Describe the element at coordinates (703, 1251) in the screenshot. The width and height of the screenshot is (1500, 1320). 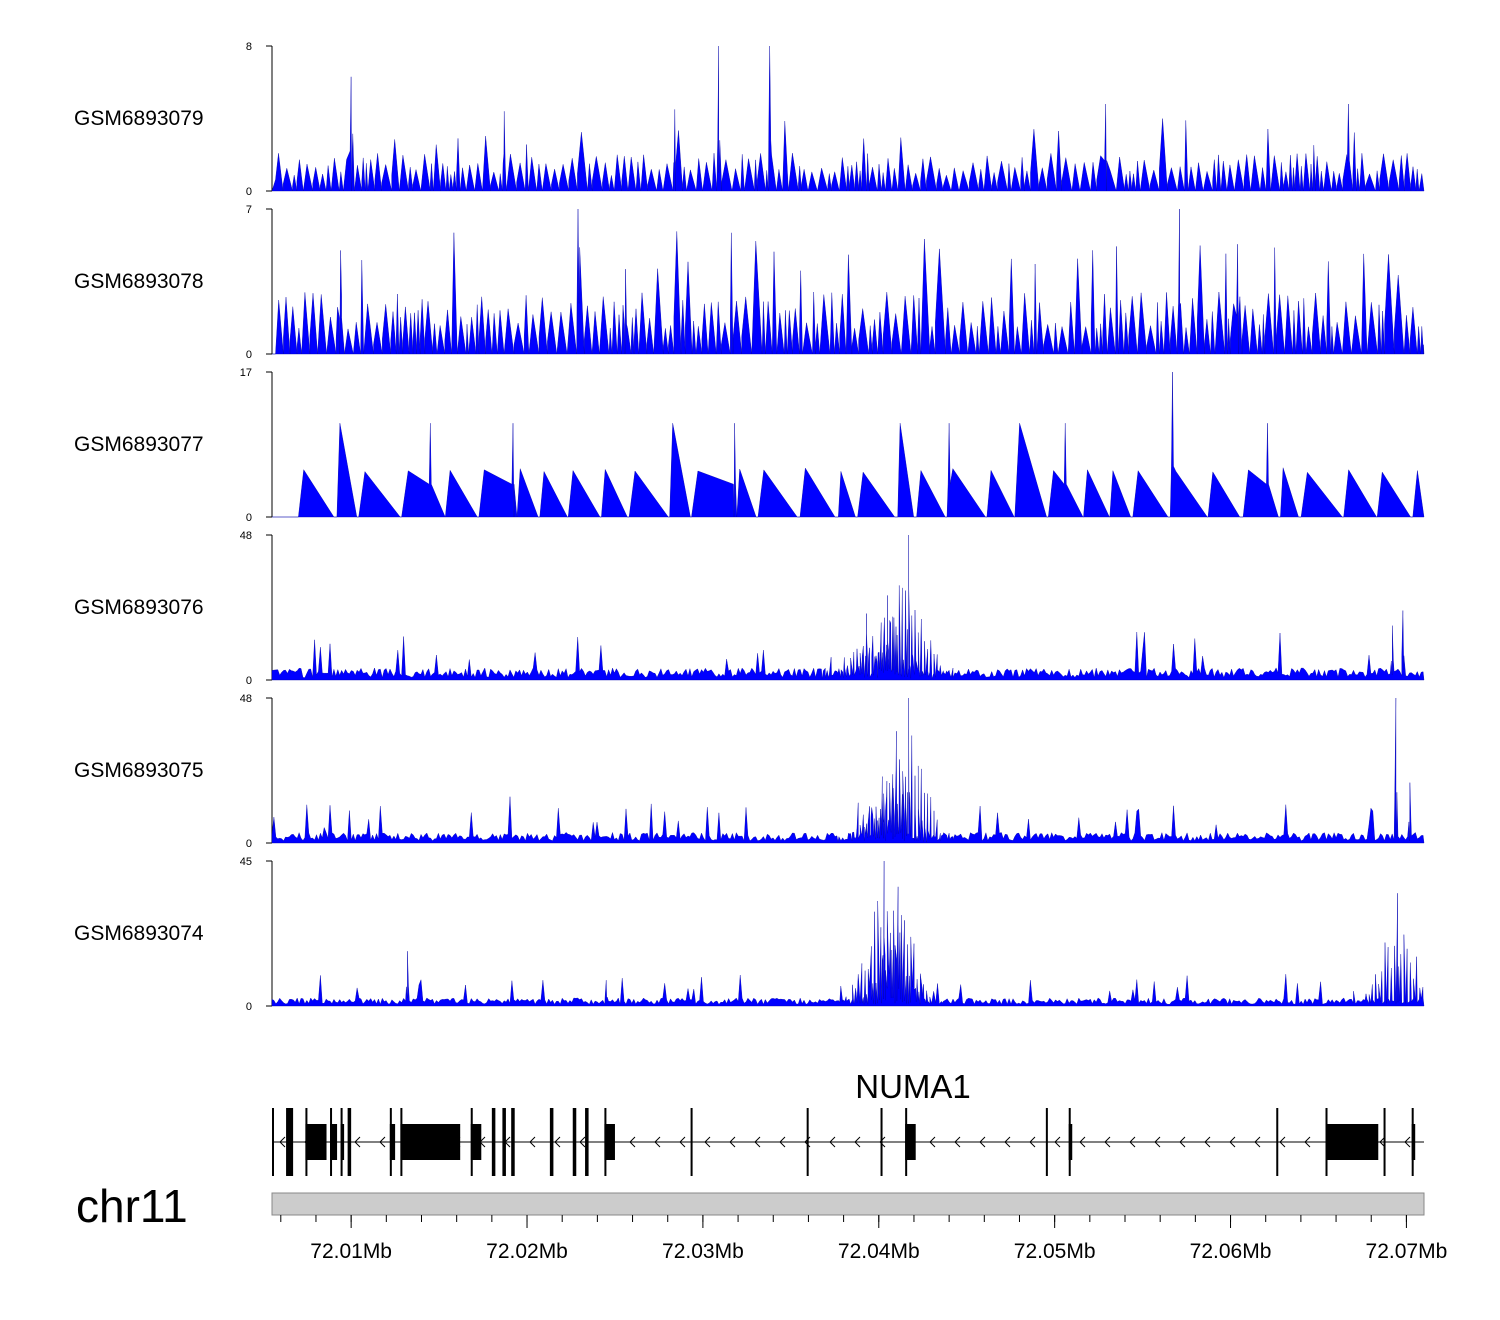
I see `x-tick-label: 72.03Mb` at that location.